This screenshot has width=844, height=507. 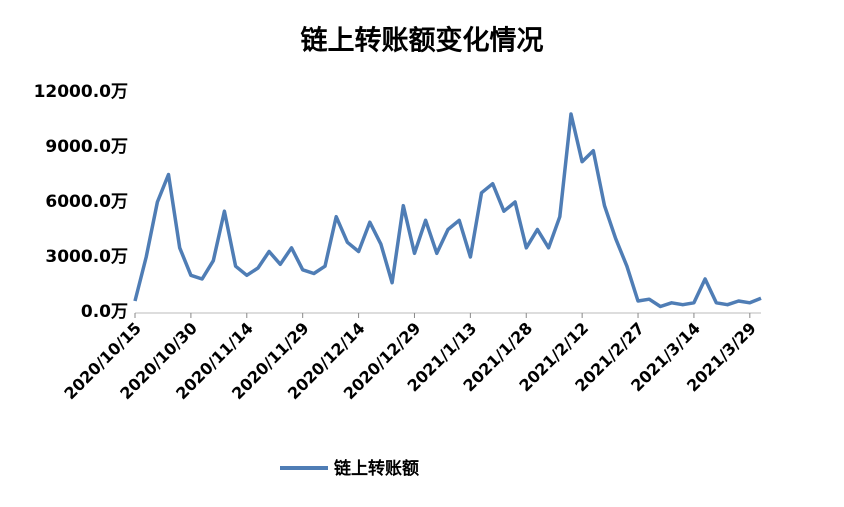 What do you see at coordinates (81, 92) in the screenshot?
I see `y-tick-label: 12000.0万` at bounding box center [81, 92].